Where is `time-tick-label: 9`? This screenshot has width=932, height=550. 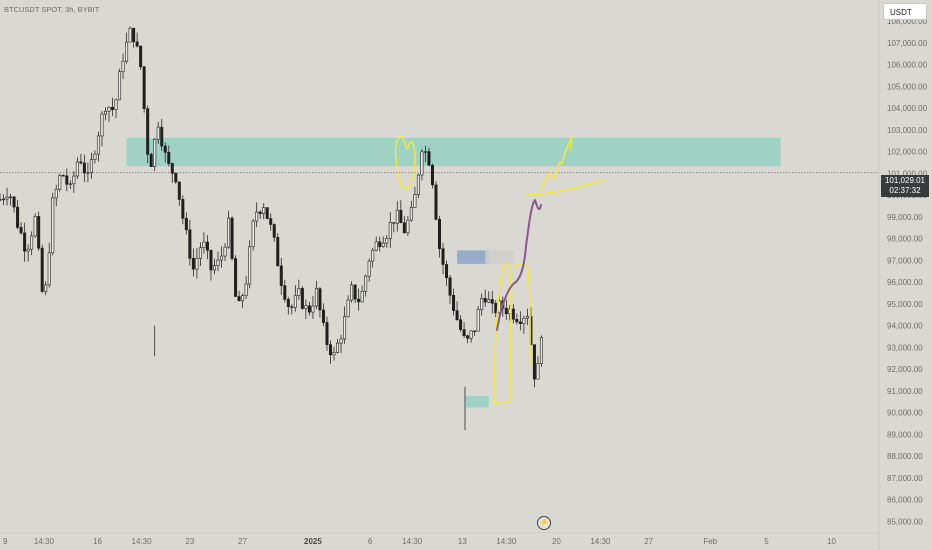
time-tick-label: 9 is located at coordinates (5, 541).